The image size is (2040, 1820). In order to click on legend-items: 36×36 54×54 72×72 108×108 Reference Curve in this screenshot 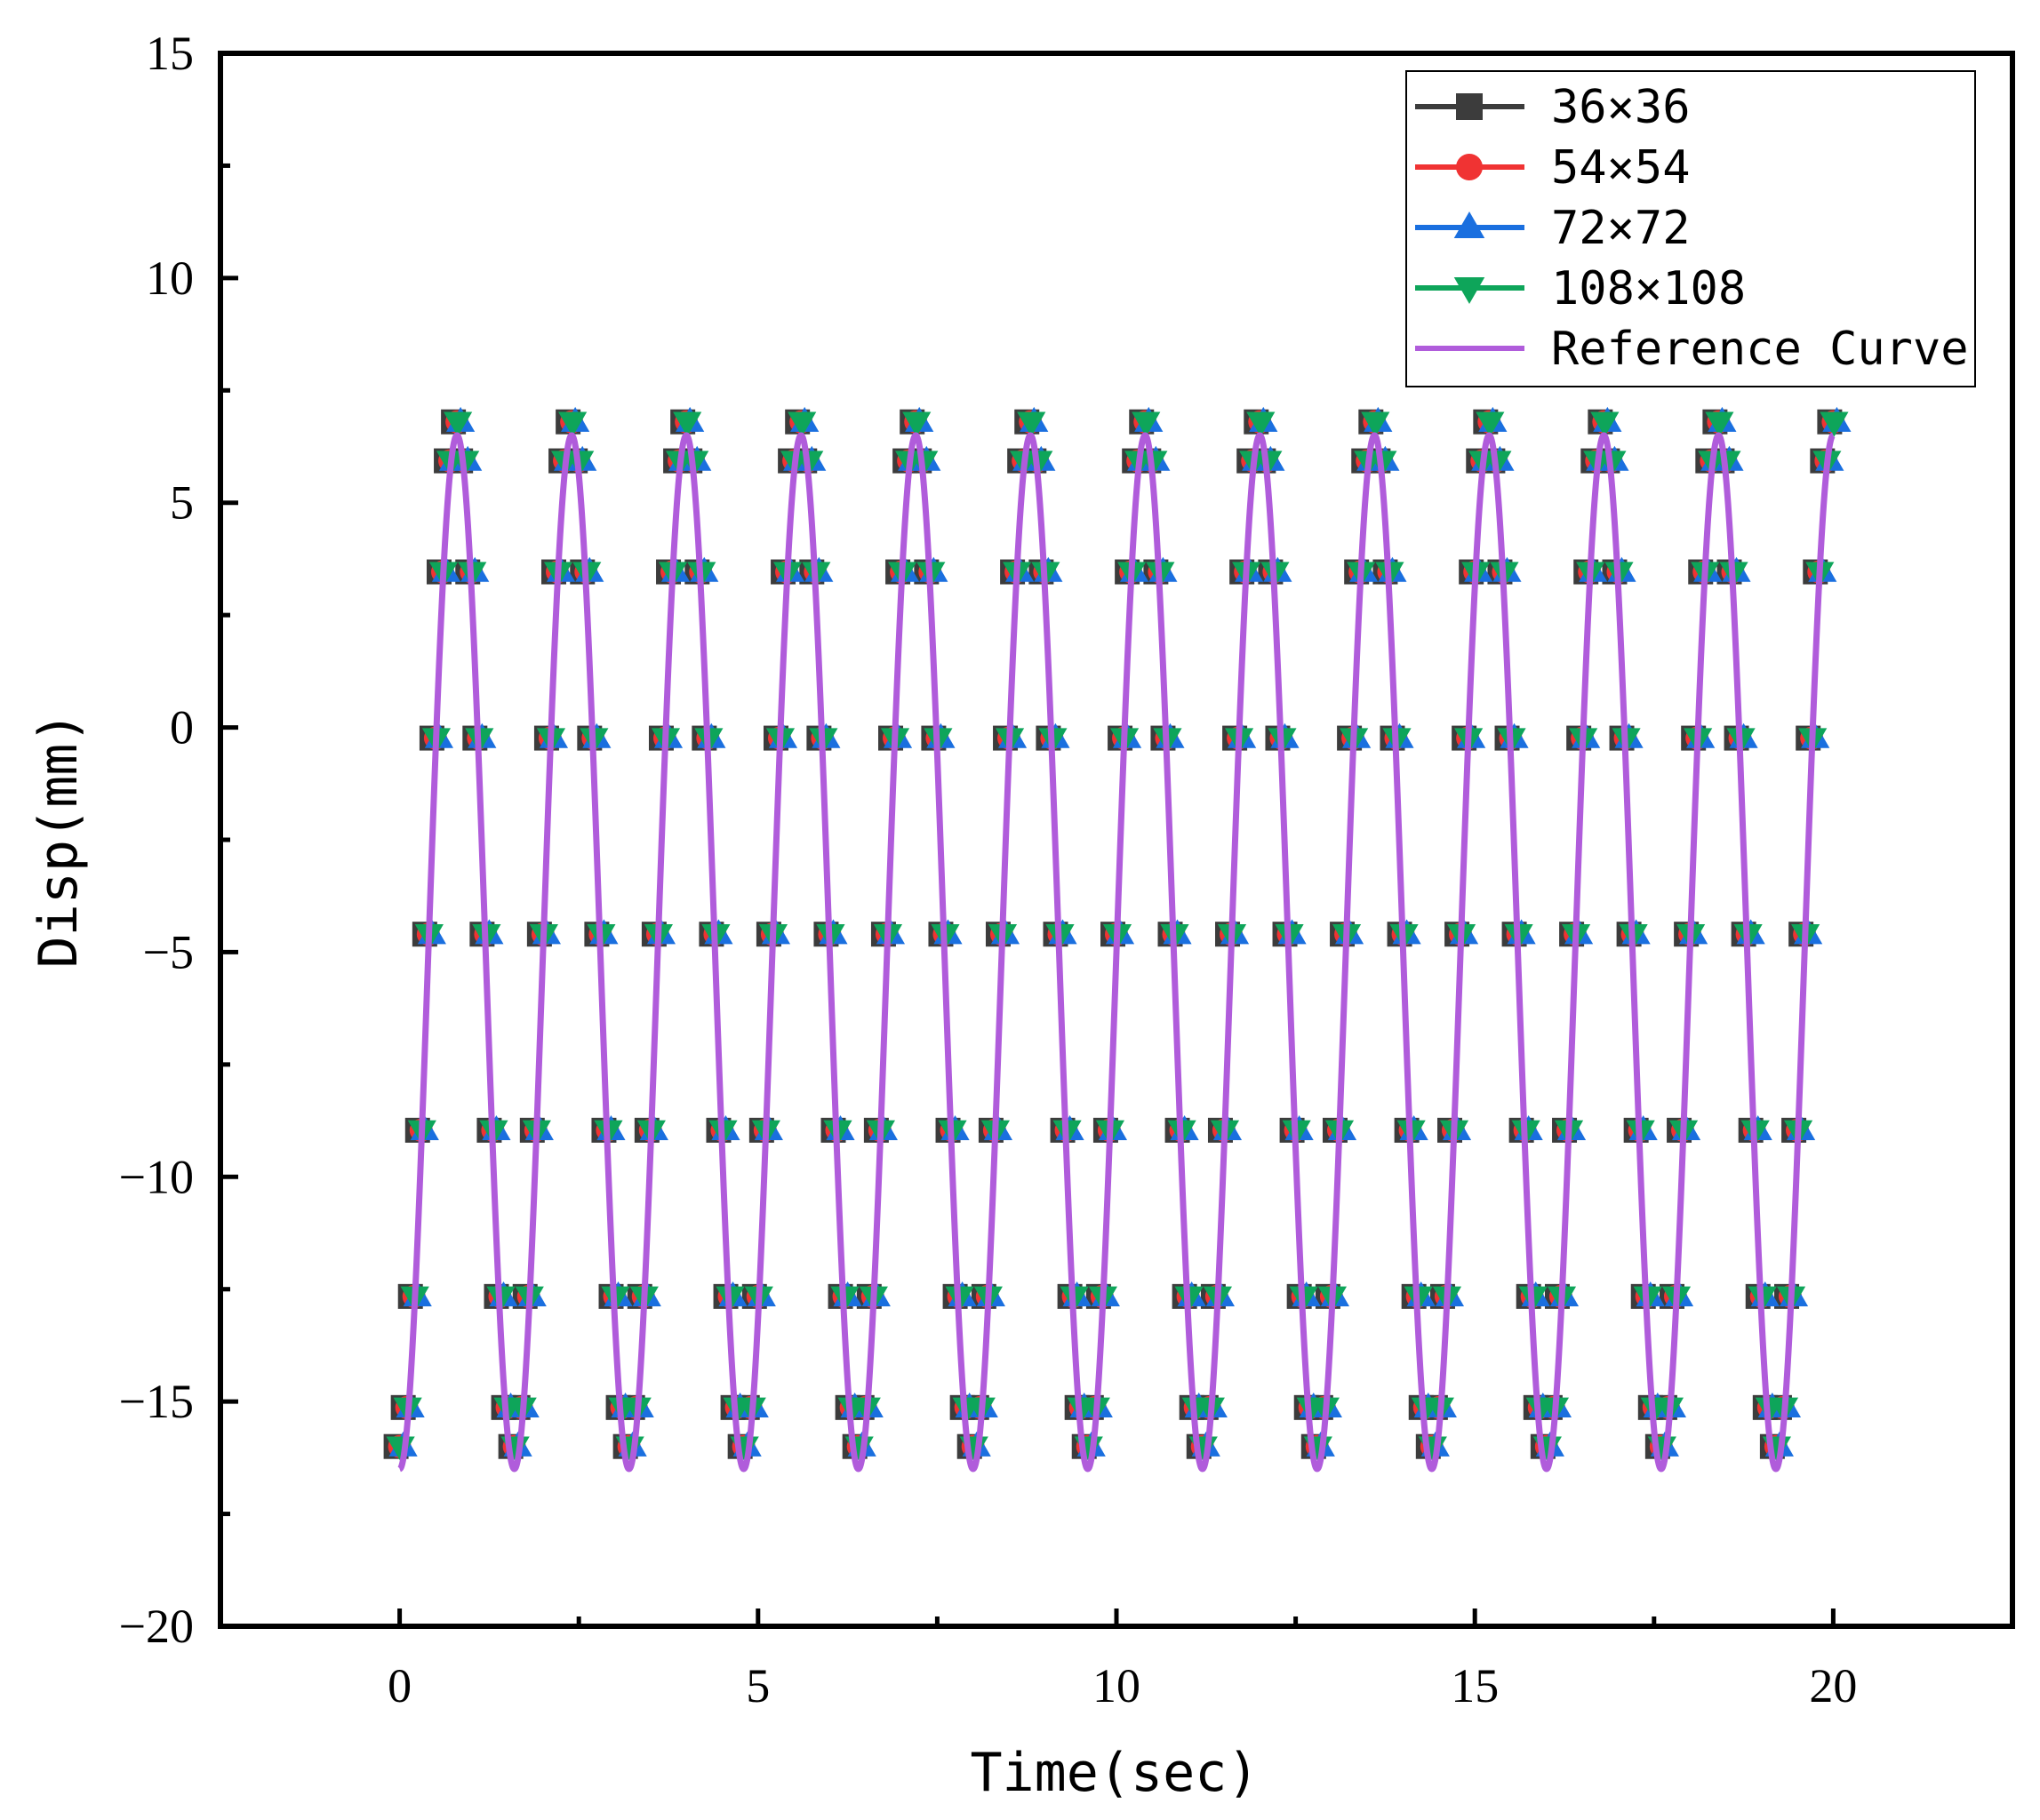, I will do `click(1692, 228)`.